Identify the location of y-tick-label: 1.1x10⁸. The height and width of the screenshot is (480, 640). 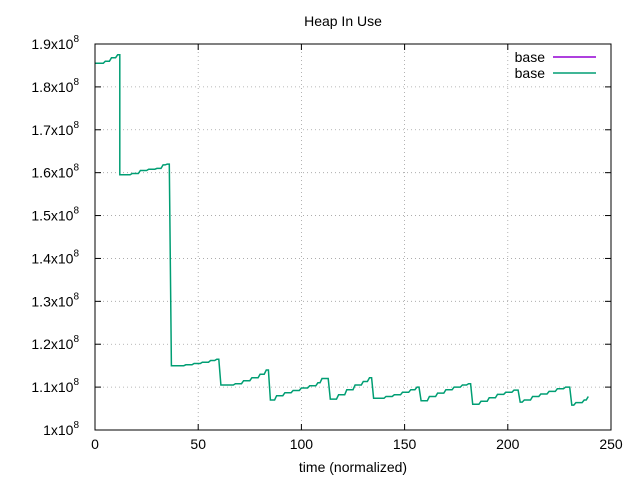
(55, 386).